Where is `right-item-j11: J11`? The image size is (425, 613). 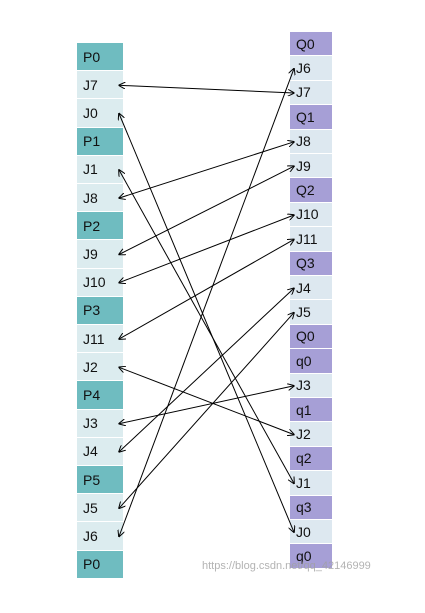 right-item-j11: J11 is located at coordinates (311, 239).